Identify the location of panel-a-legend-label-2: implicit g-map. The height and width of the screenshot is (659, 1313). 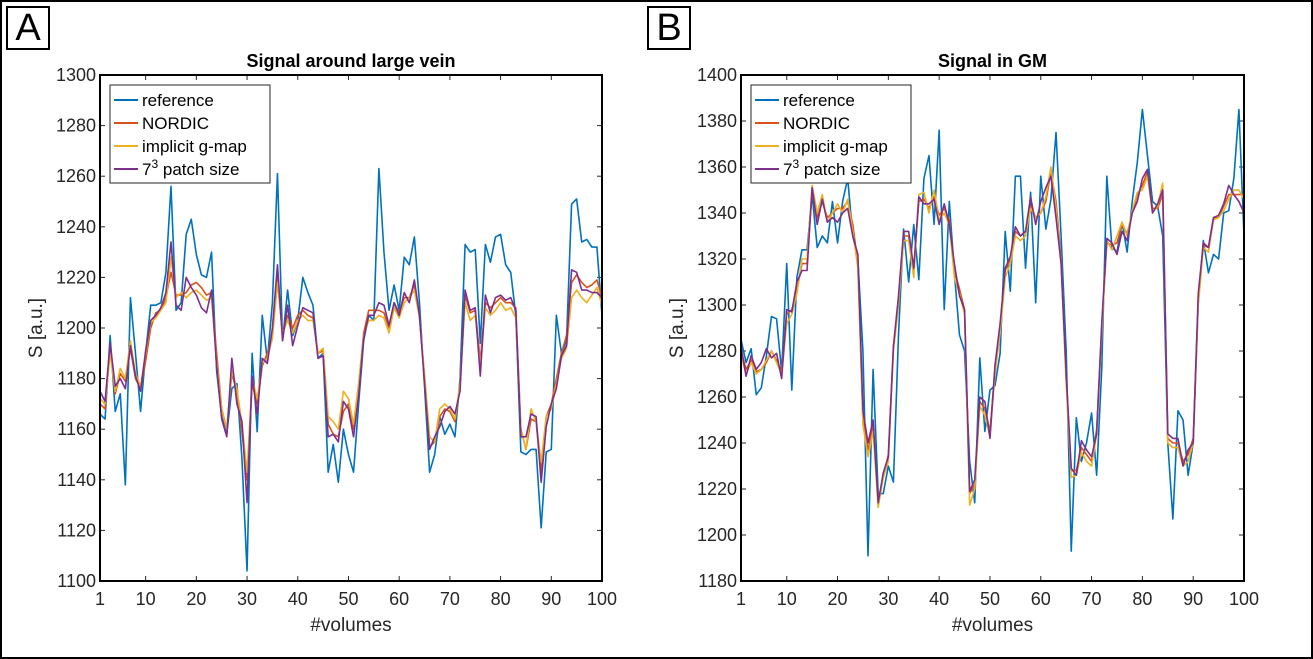
(194, 146).